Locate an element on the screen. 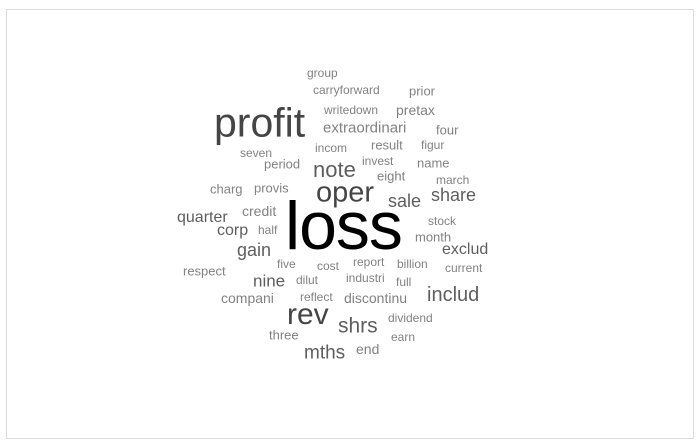 The width and height of the screenshot is (700, 447). word-note: note is located at coordinates (334, 169).